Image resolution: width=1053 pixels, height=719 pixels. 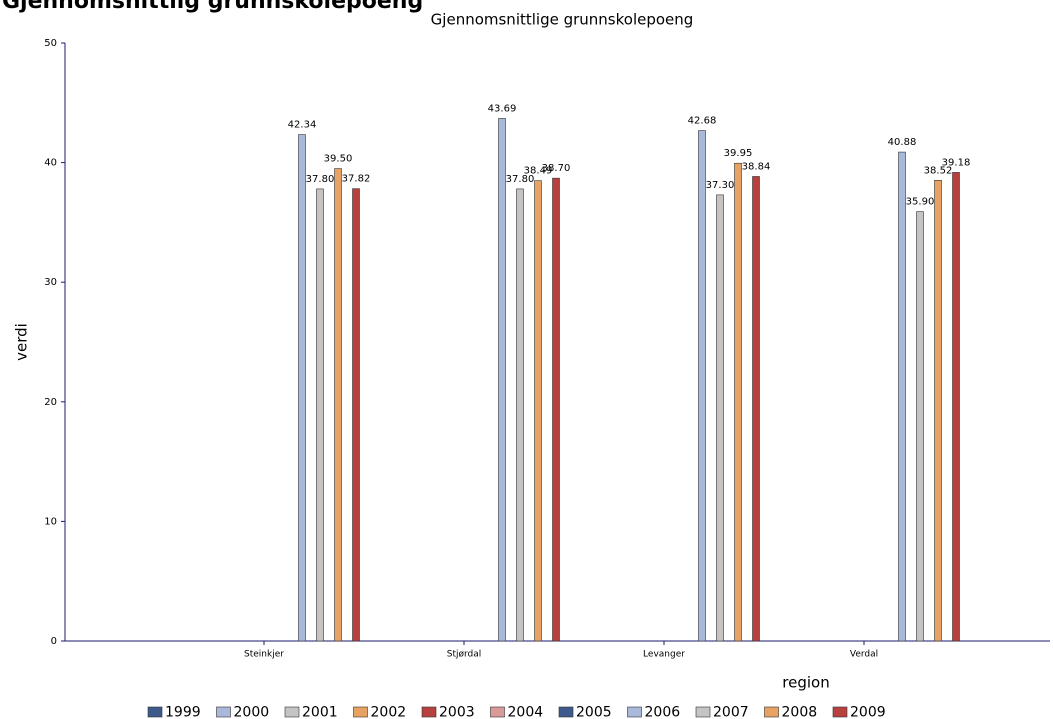 What do you see at coordinates (864, 655) in the screenshot?
I see `x-tick-label: Verdal` at bounding box center [864, 655].